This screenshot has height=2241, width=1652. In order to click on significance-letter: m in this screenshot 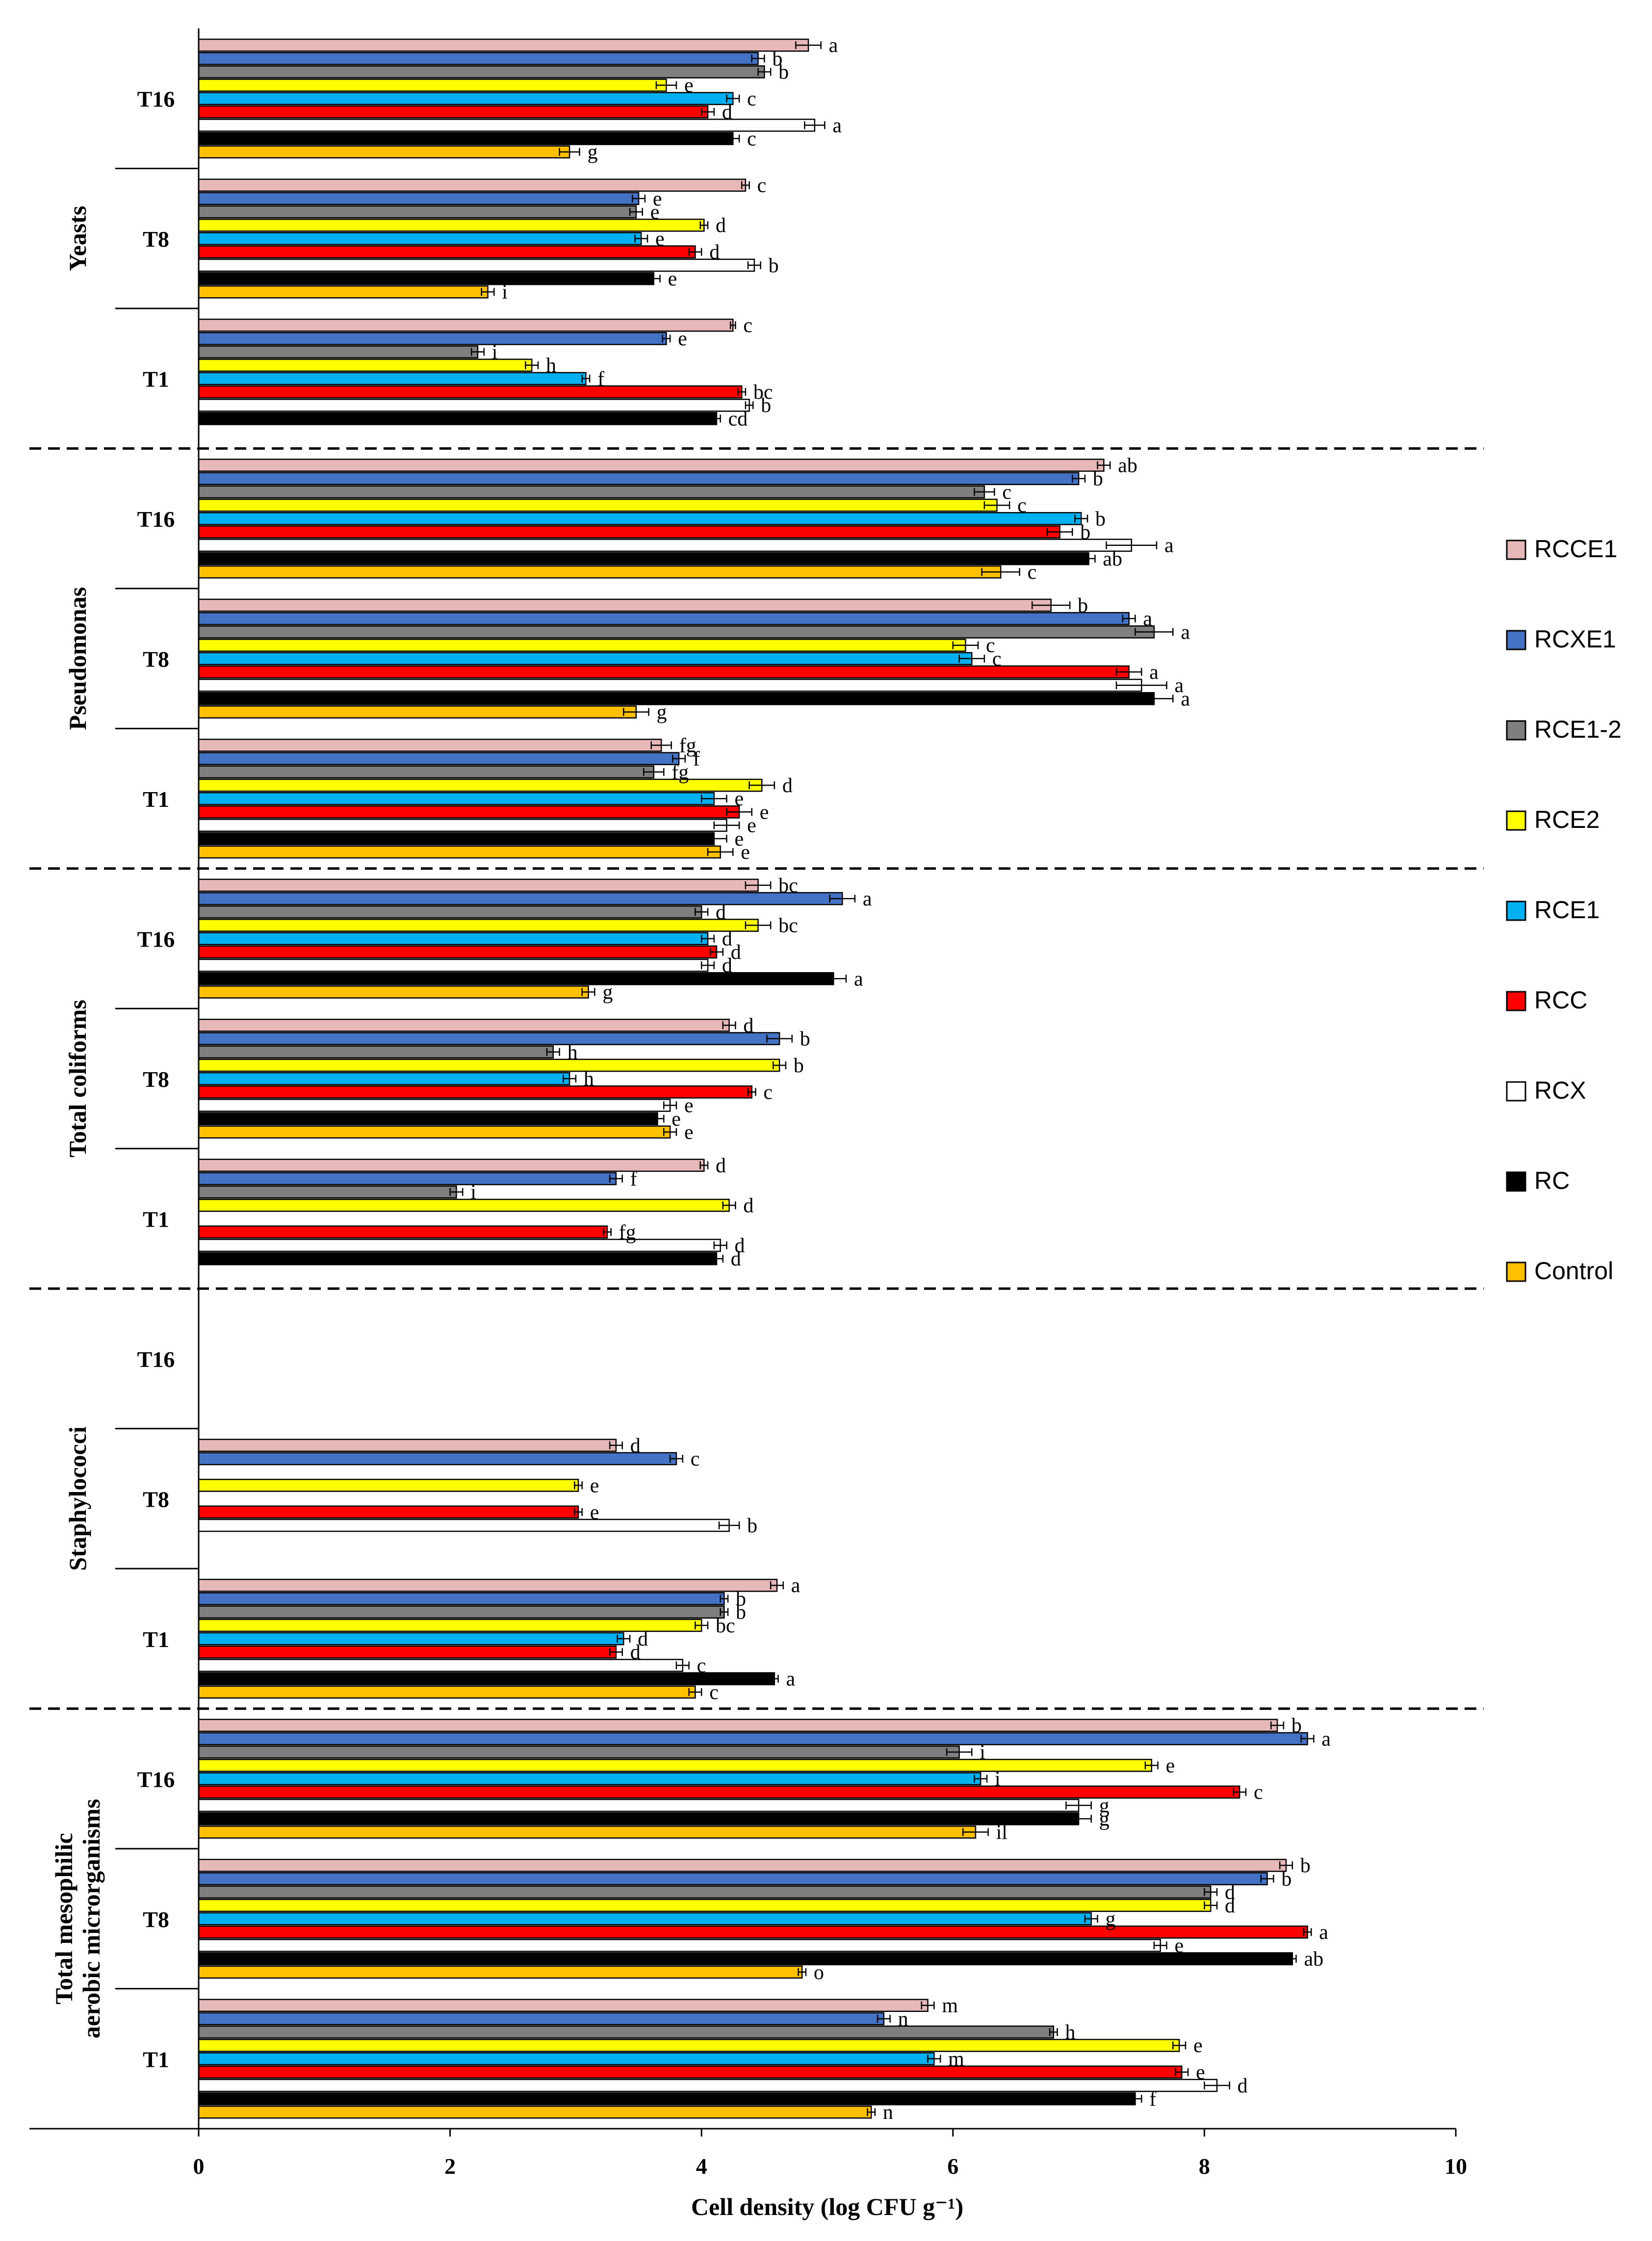, I will do `click(950, 2006)`.